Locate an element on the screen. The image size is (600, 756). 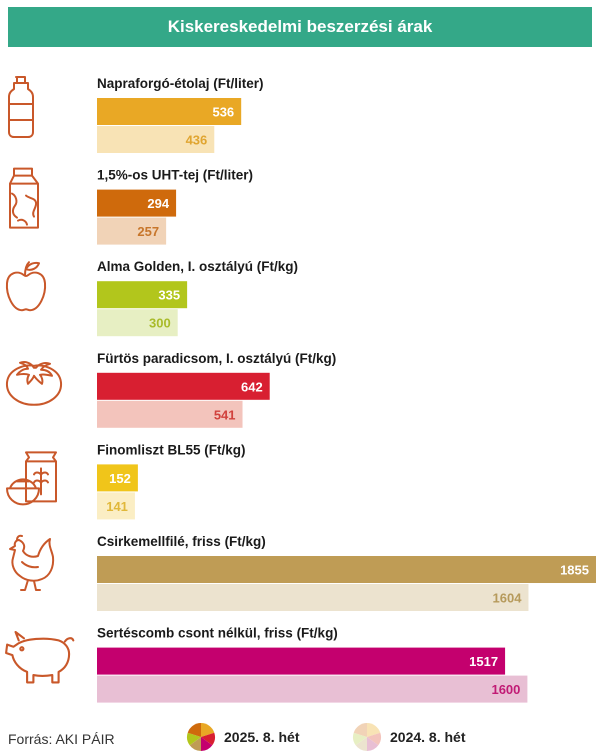
pie-legend-previous-icon is located at coordinates (367, 737).